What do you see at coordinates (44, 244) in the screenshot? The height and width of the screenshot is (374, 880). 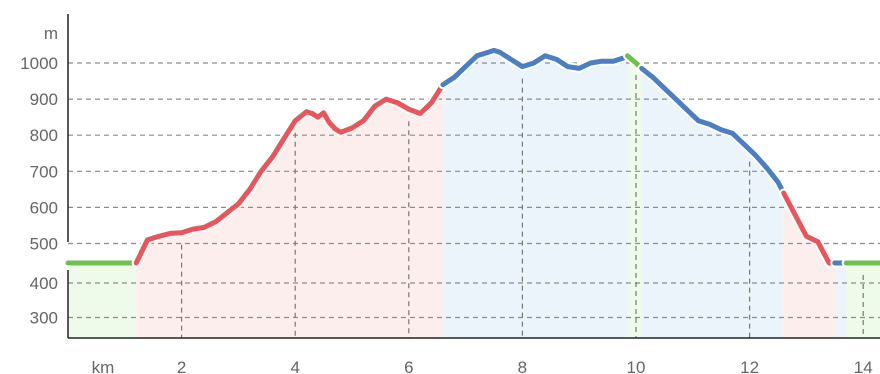 I see `y-tick-label-500: 500` at bounding box center [44, 244].